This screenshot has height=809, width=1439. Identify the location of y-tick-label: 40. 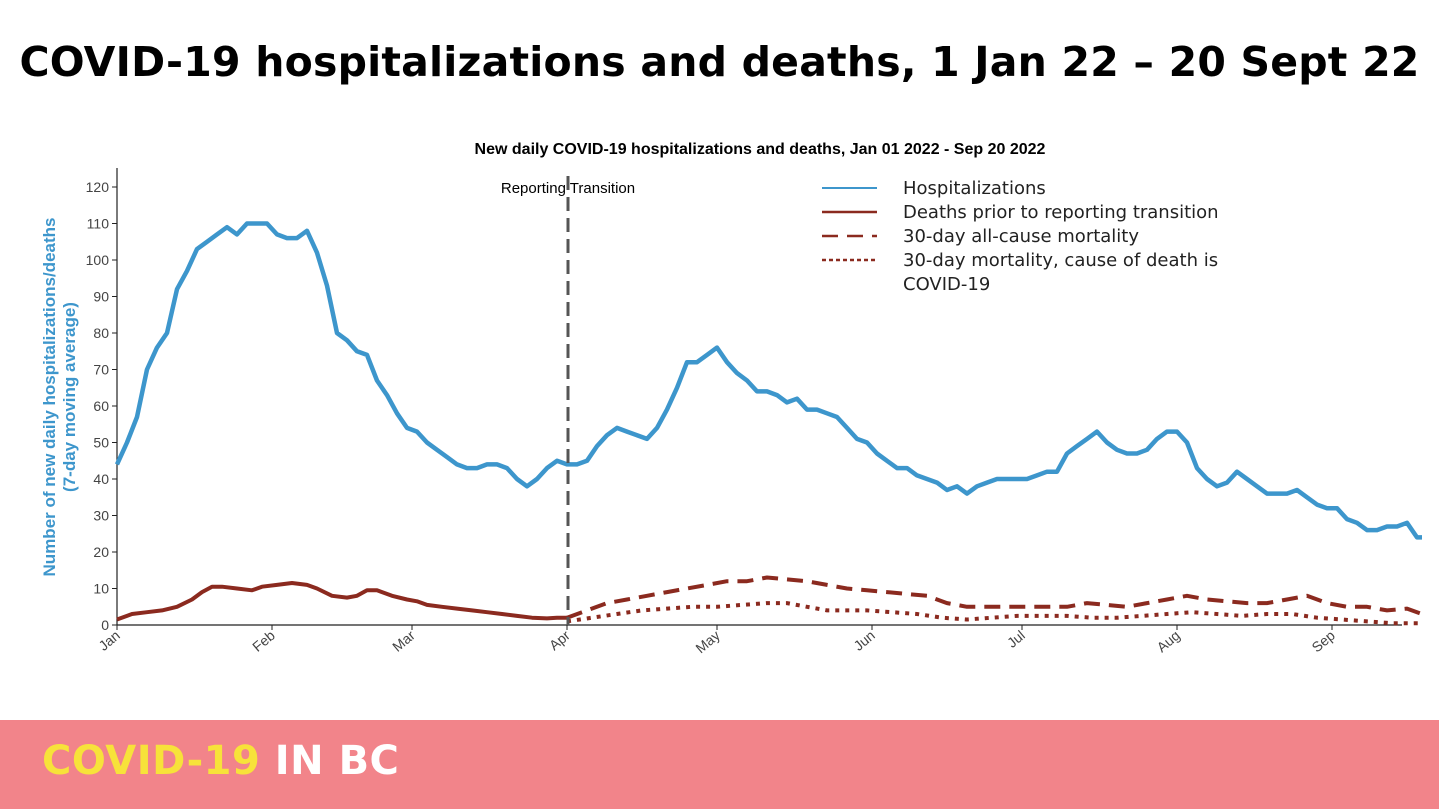
(101, 479).